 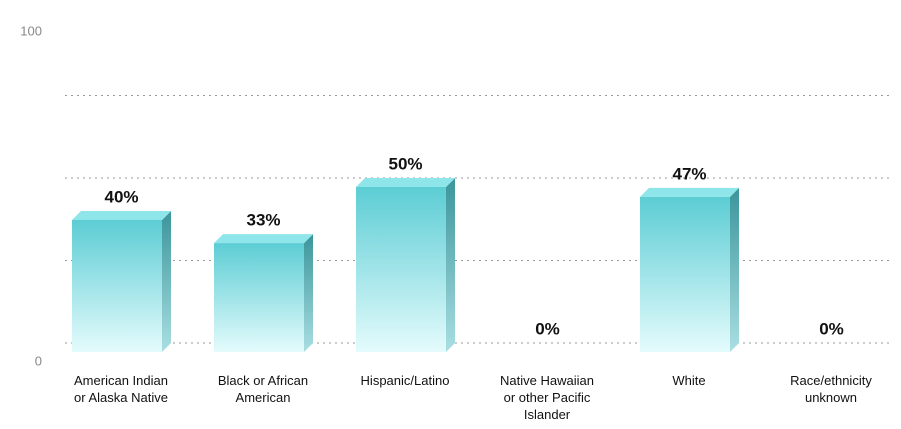 I want to click on x-tick-label: Hispanic/Latino, so click(x=405, y=380).